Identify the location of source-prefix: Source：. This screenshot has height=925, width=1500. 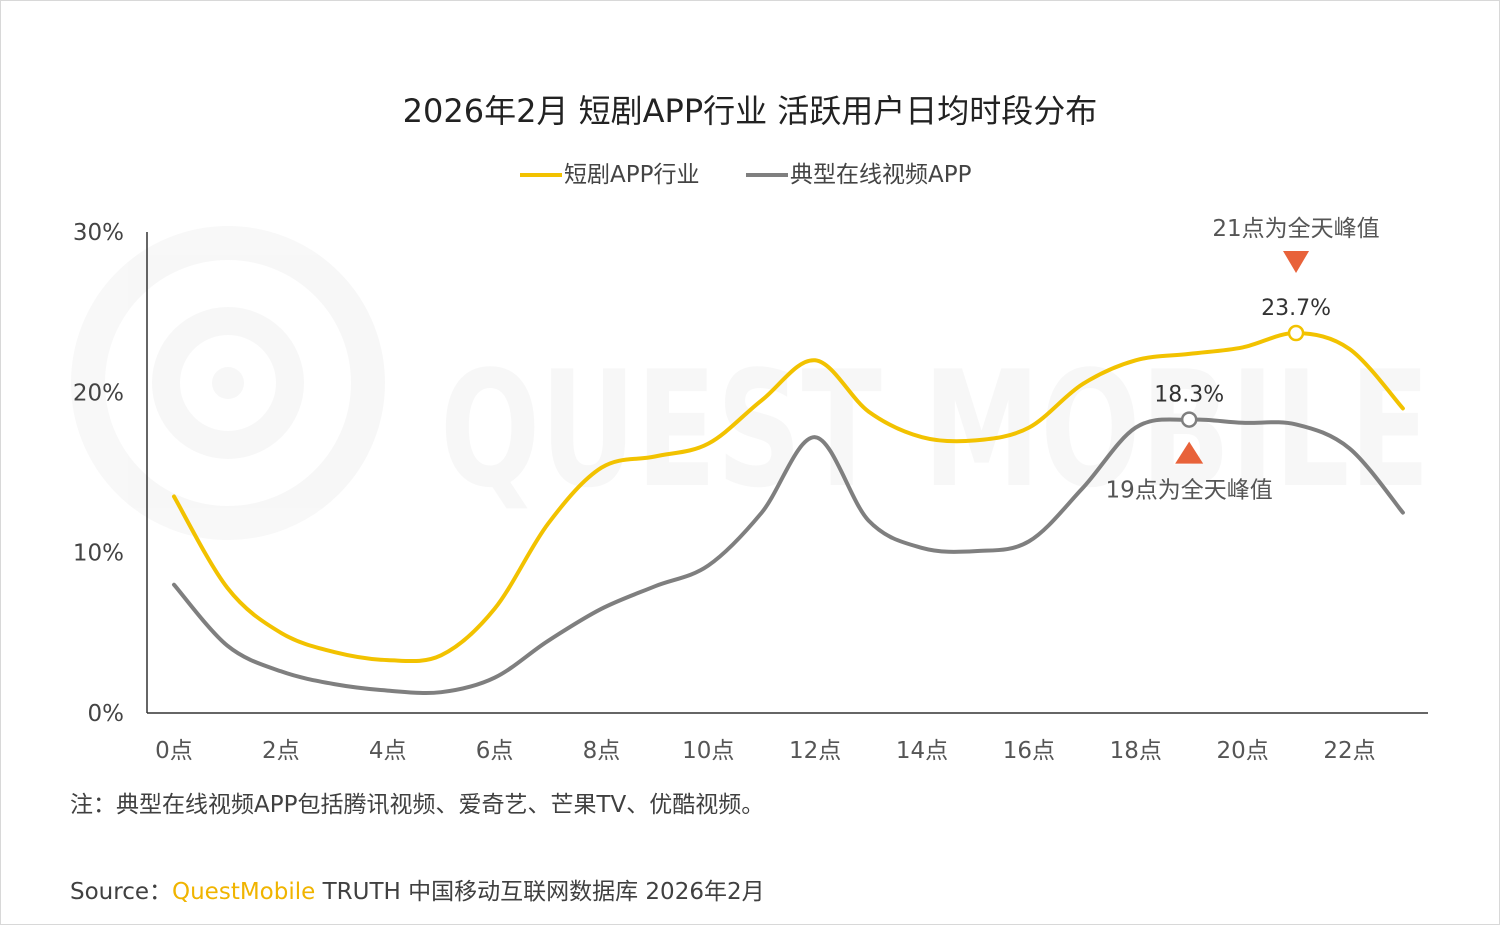
(121, 892).